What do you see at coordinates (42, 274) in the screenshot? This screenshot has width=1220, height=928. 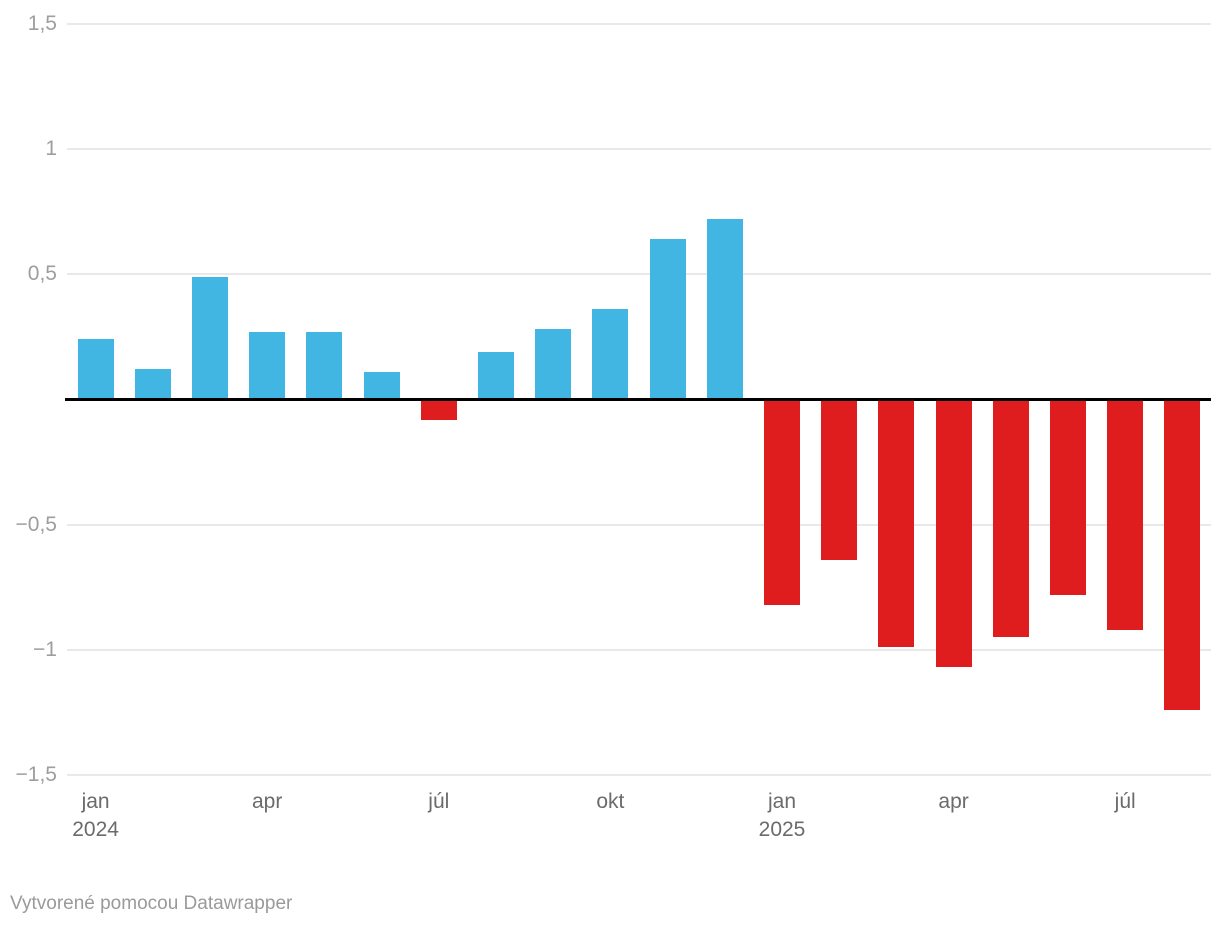 I see `y-axis-tick-label: 0,5` at bounding box center [42, 274].